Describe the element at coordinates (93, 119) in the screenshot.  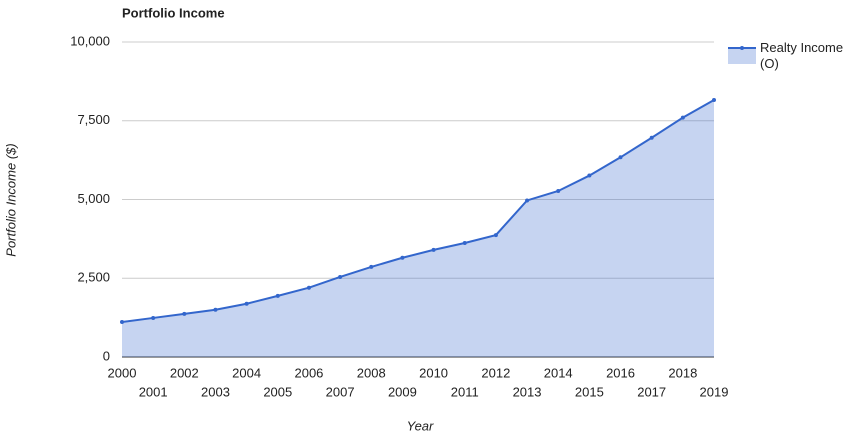
I see `y-tick-label: 7,500` at that location.